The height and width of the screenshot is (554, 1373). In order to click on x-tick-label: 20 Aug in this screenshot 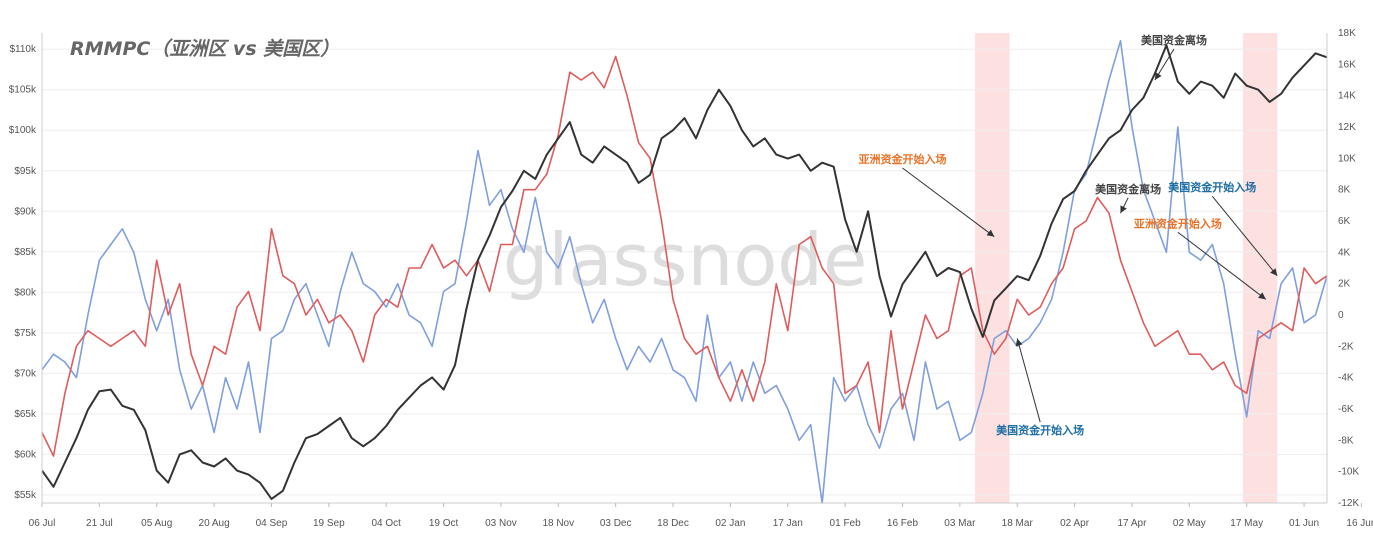, I will do `click(214, 523)`.